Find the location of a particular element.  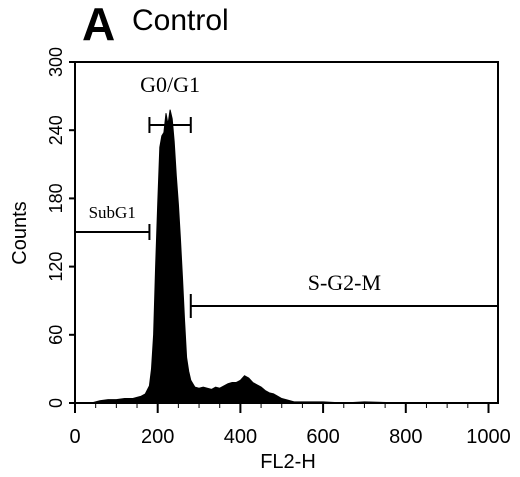

y-tick-label: 300 is located at coordinates (56, 62).